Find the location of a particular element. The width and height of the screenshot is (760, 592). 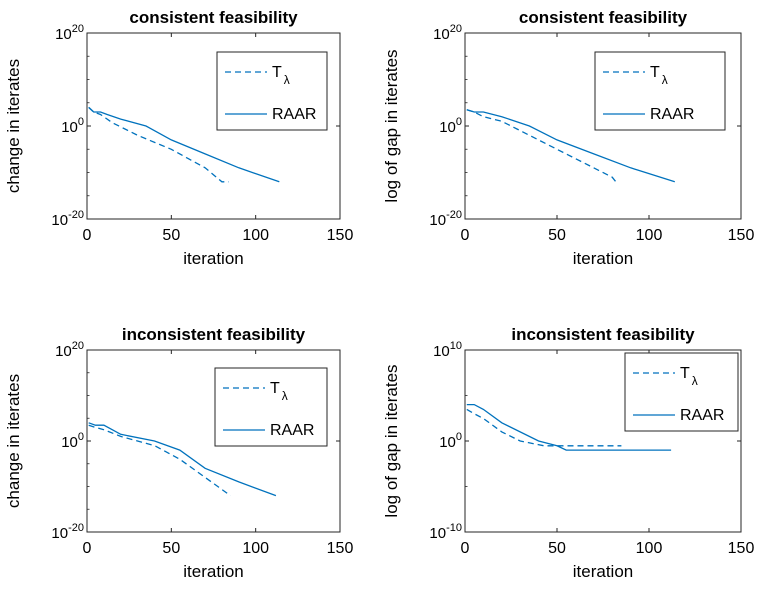

y-tick-label: 1010 is located at coordinates (447, 350).